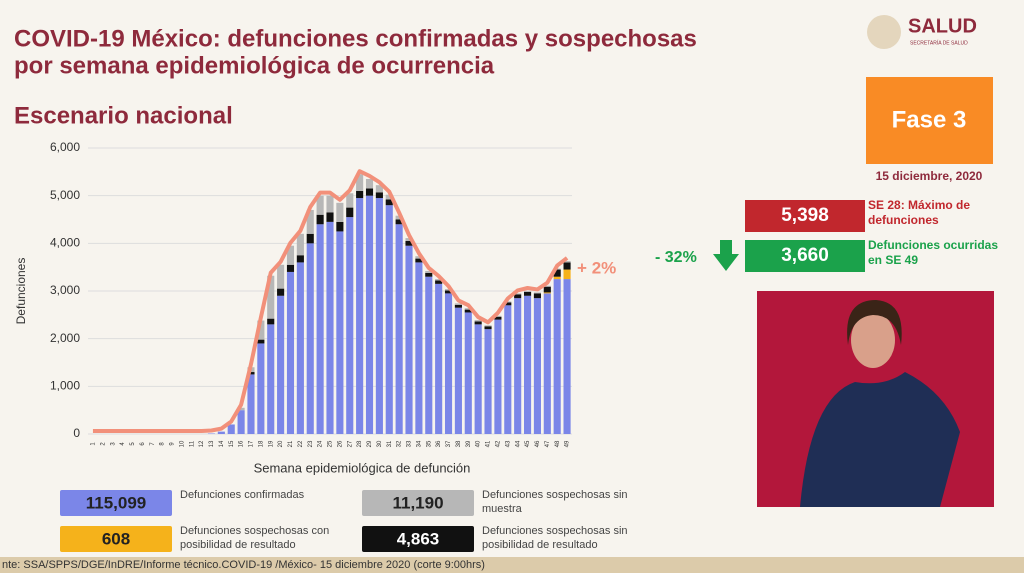  I want to click on x-tick-label: 31, so click(390, 443).